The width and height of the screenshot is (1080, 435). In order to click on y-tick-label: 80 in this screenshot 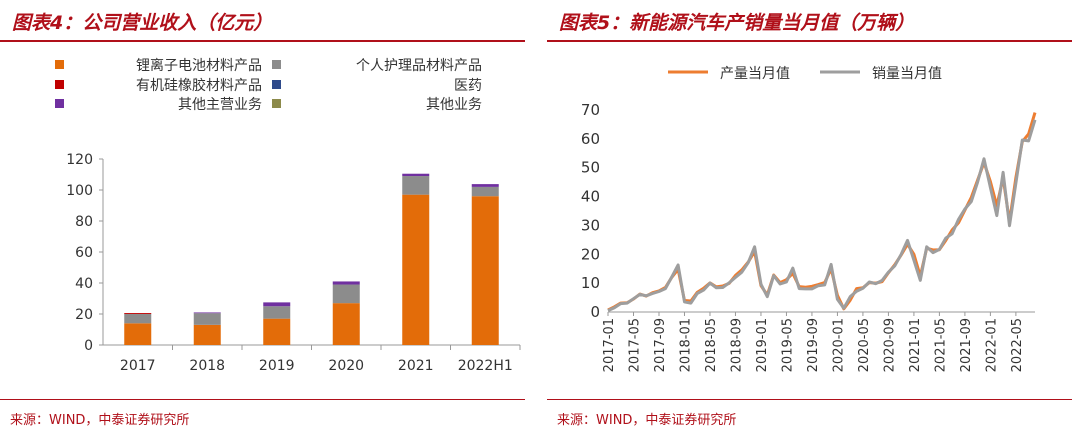, I will do `click(84, 222)`.